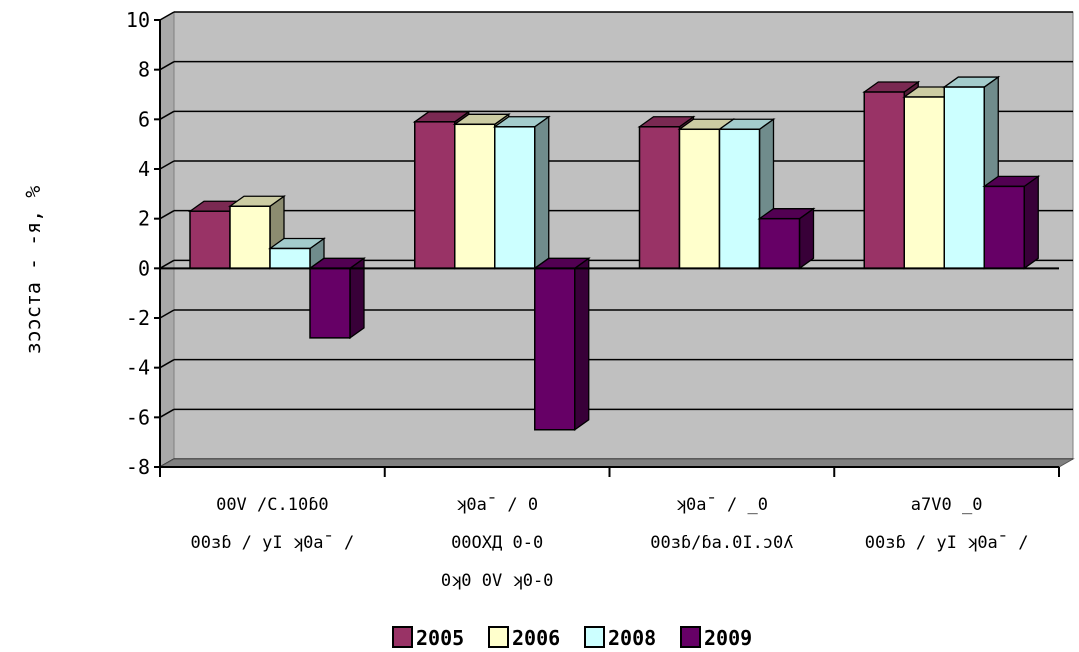 The image size is (1079, 652). I want to click on x-tick-label: 00V /C.10ɓ0, so click(272, 505).